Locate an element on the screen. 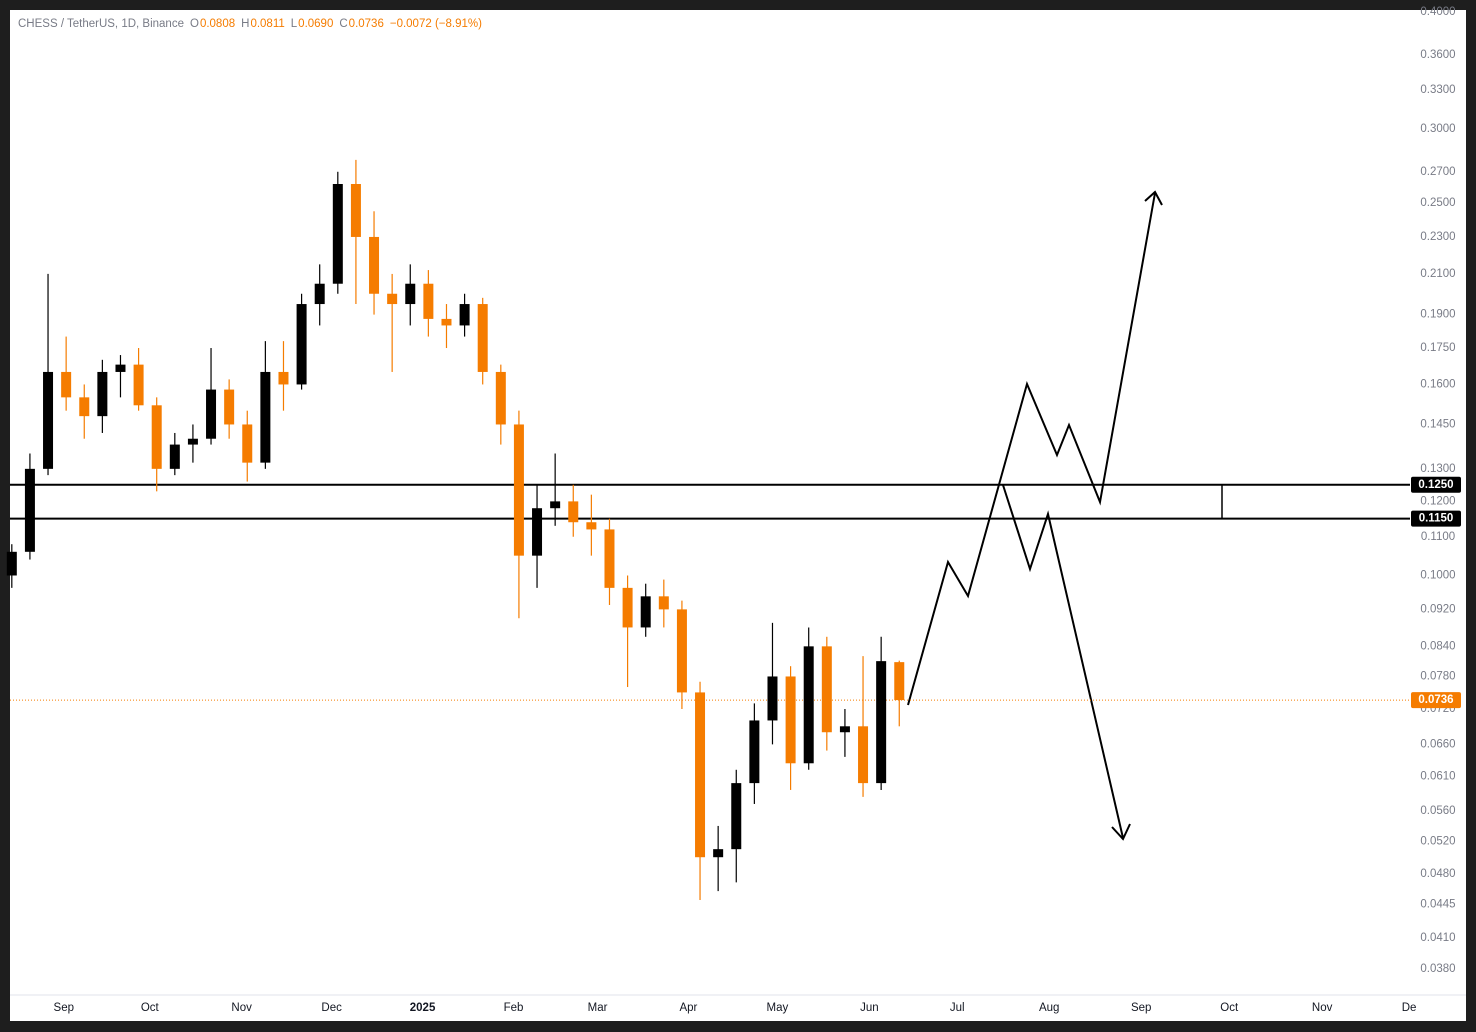 The height and width of the screenshot is (1032, 1476). ohlc-value: 0.0808 is located at coordinates (217, 24).